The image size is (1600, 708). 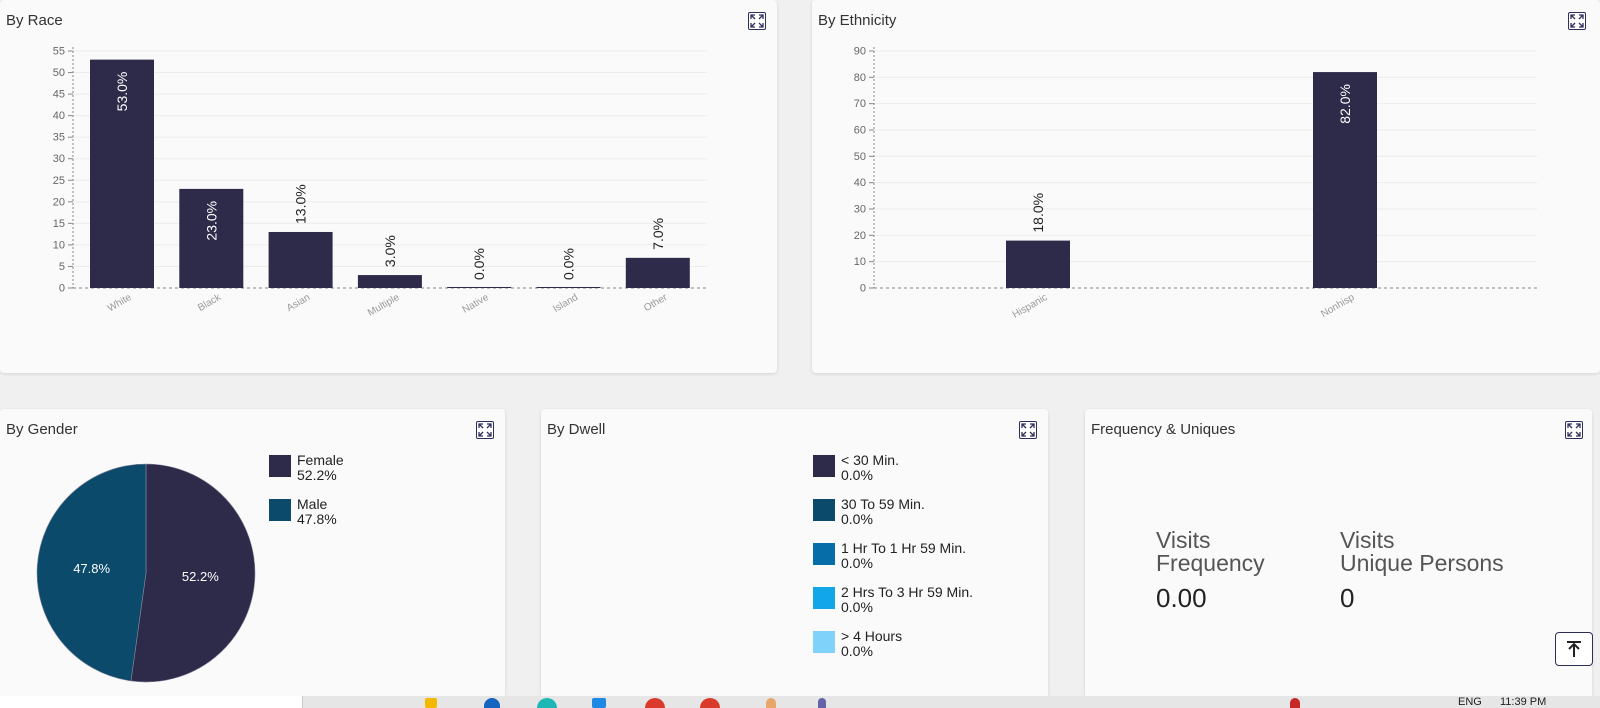 I want to click on edge-icon, so click(x=547, y=703).